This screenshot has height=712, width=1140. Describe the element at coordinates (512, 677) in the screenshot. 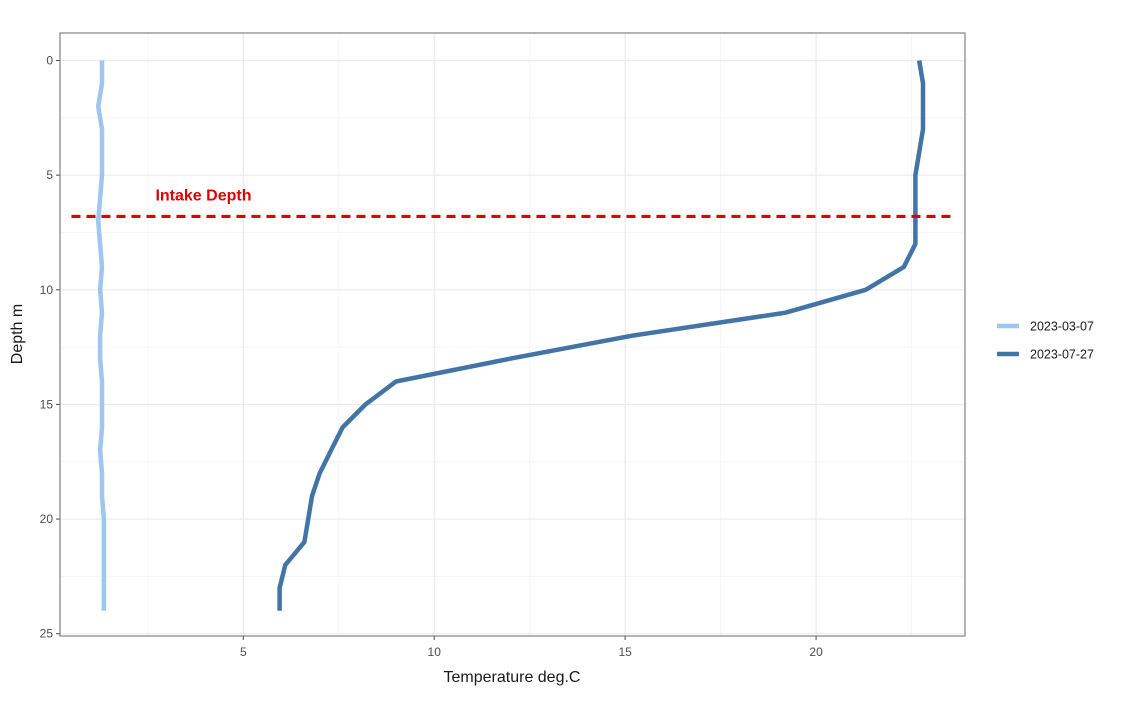

I see `x-axis-title: Temperature deg.C` at that location.